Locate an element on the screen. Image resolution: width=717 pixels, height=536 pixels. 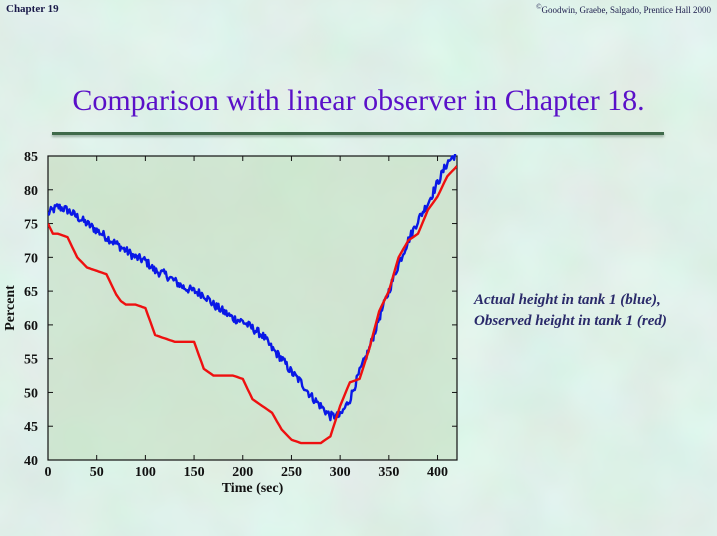
x-tick-label: 400 is located at coordinates (437, 472).